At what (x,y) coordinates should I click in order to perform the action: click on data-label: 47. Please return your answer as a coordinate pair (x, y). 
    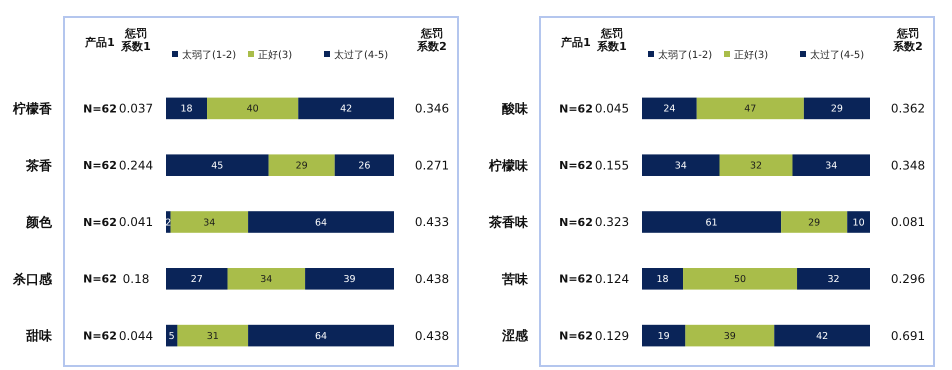
    Looking at the image, I should click on (750, 109).